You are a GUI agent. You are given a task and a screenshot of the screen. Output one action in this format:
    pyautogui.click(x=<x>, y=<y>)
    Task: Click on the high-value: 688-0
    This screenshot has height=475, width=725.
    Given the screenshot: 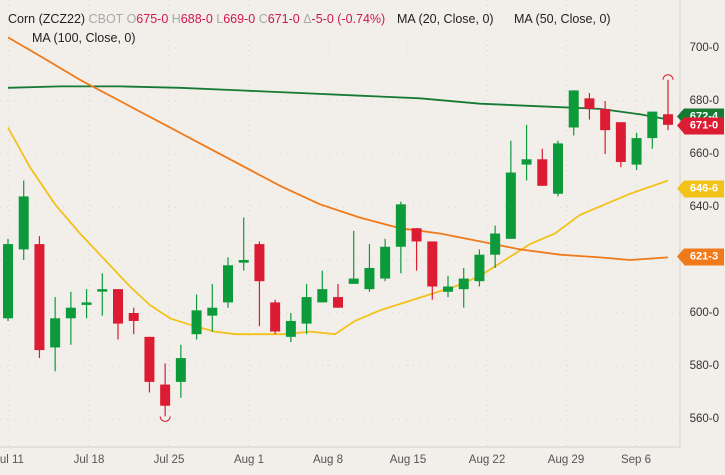 What is the action you would take?
    pyautogui.click(x=196, y=19)
    